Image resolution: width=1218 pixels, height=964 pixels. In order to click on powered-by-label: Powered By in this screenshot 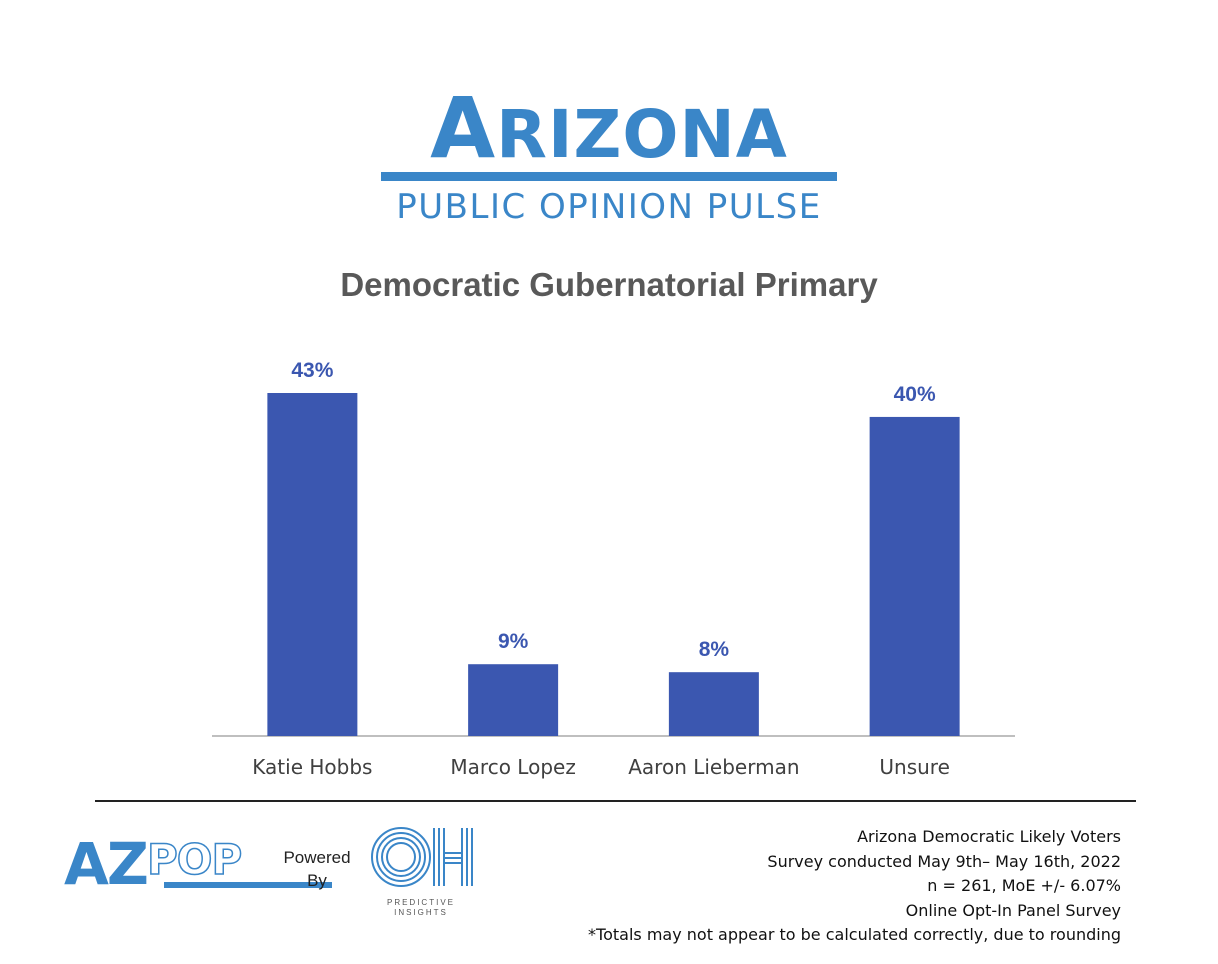, I will do `click(317, 869)`.